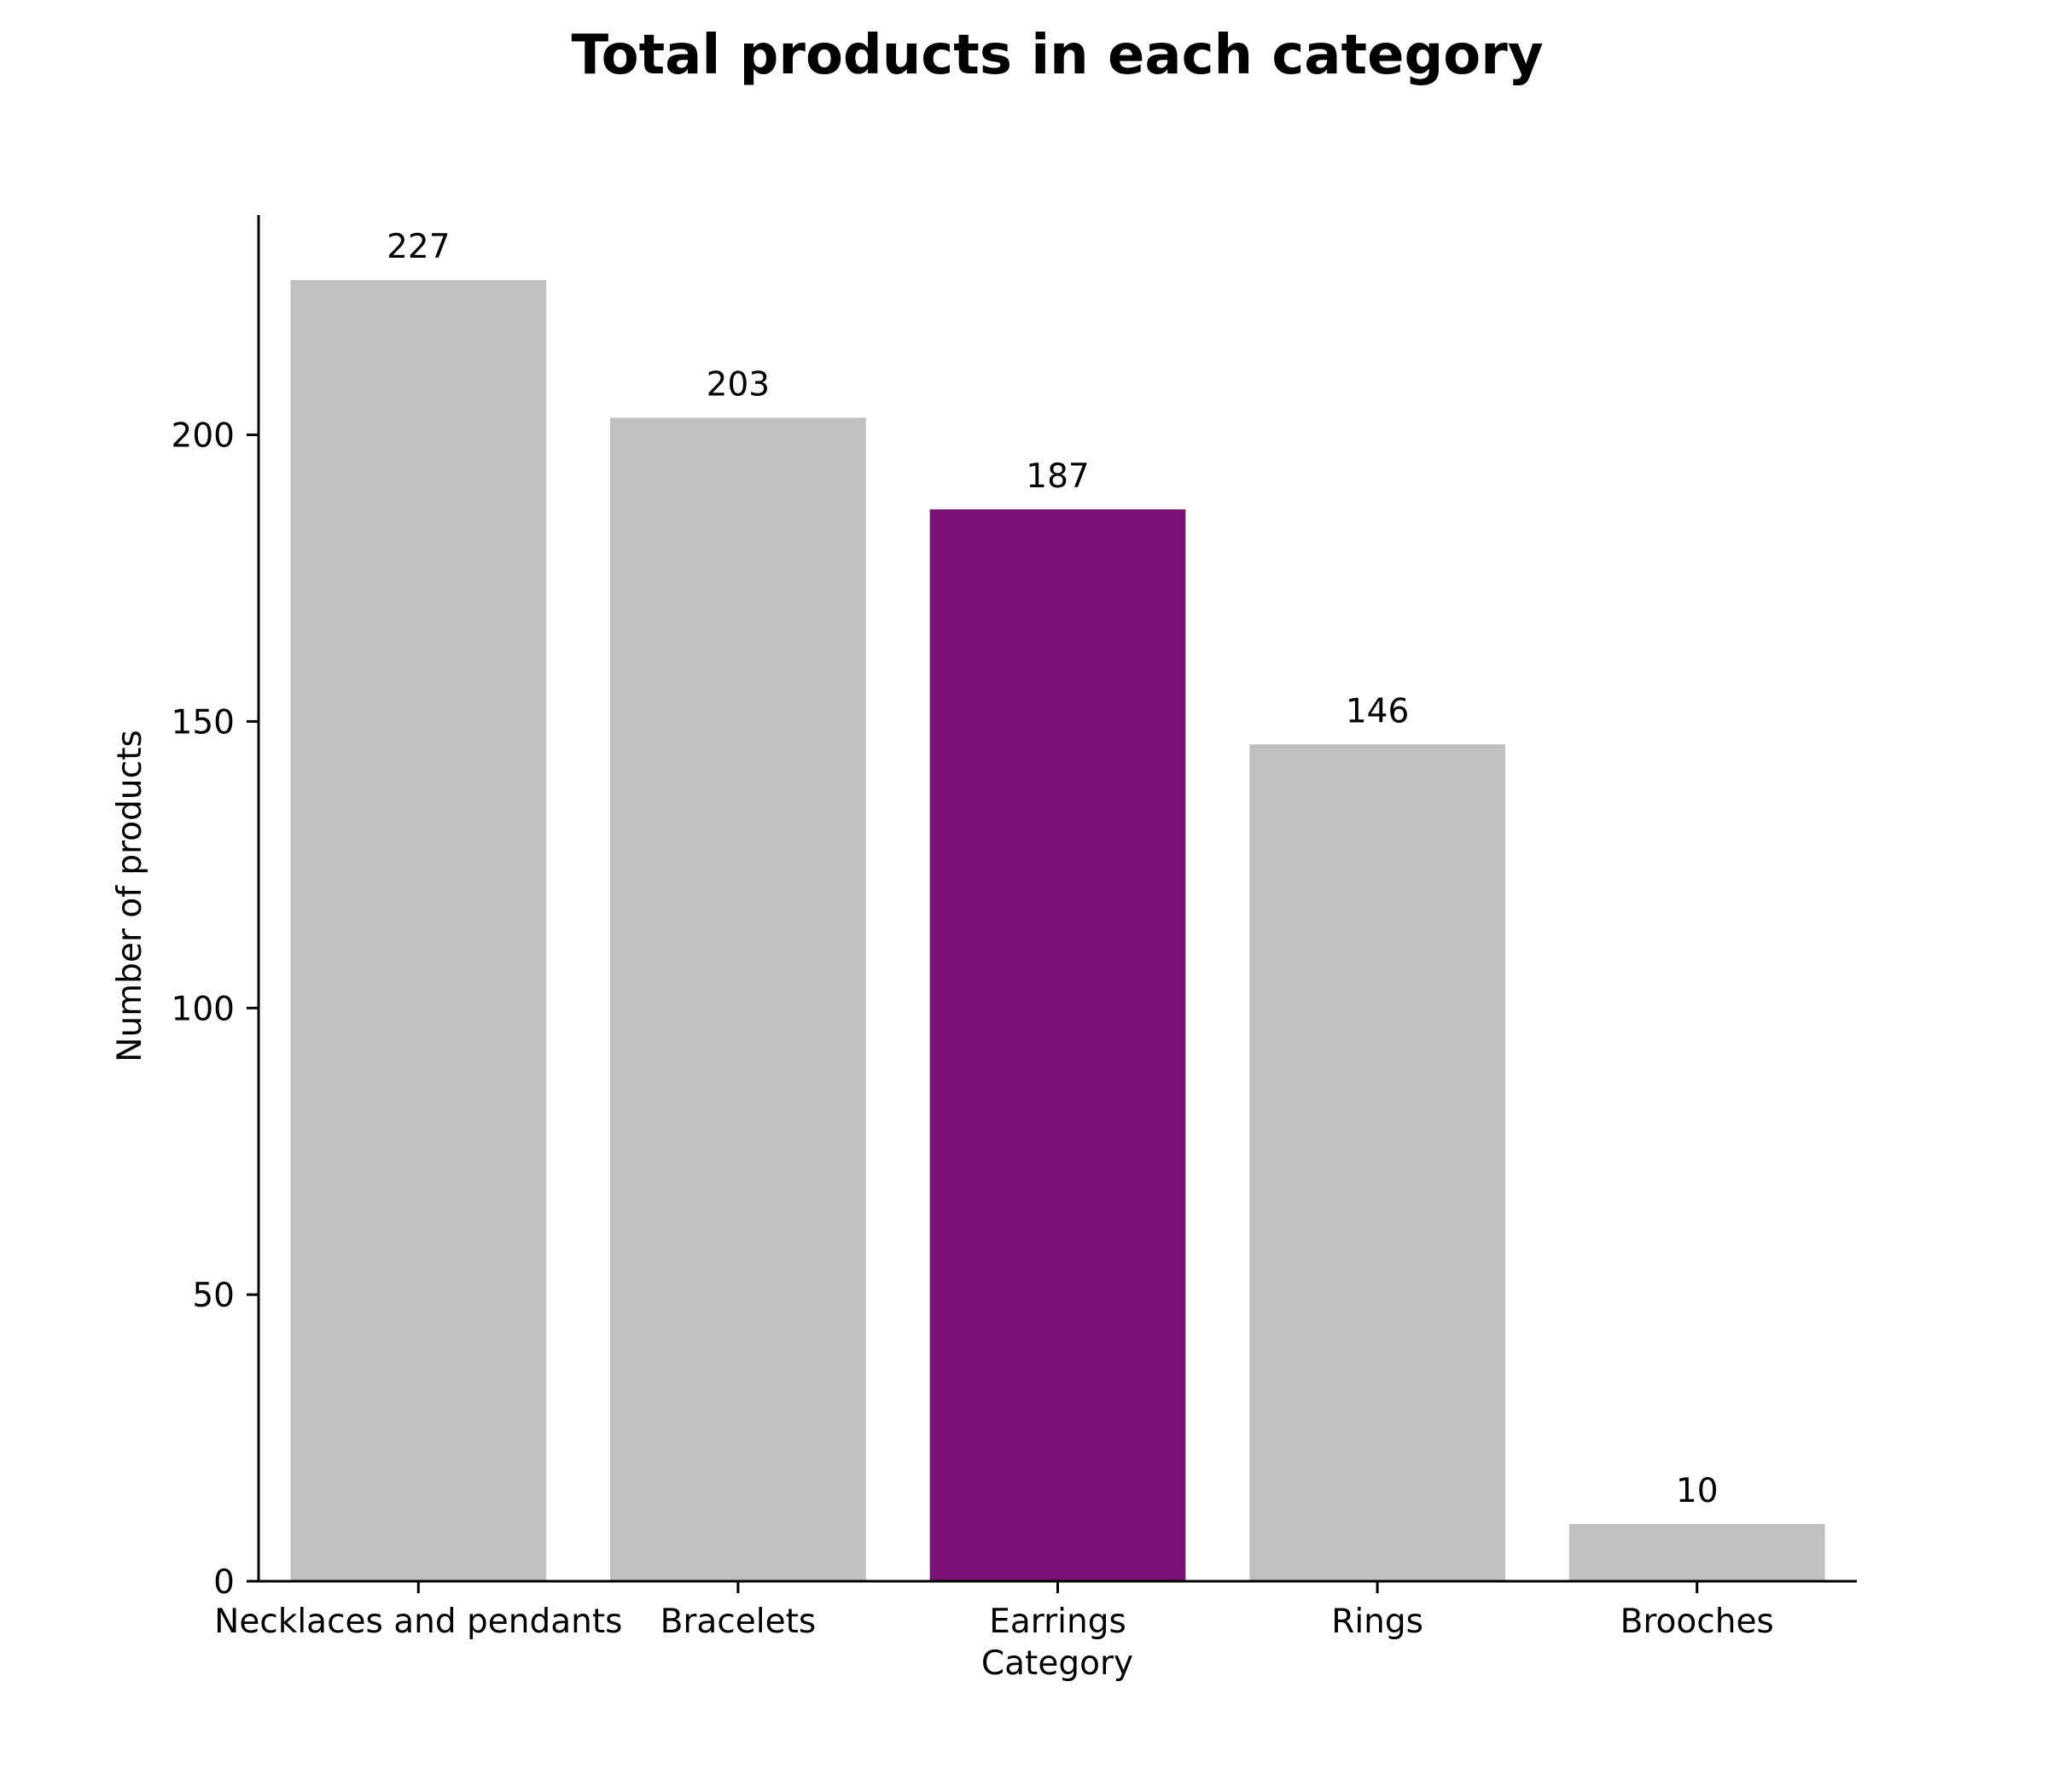  Describe the element at coordinates (203, 722) in the screenshot. I see `y-tick-label-150: 150` at that location.